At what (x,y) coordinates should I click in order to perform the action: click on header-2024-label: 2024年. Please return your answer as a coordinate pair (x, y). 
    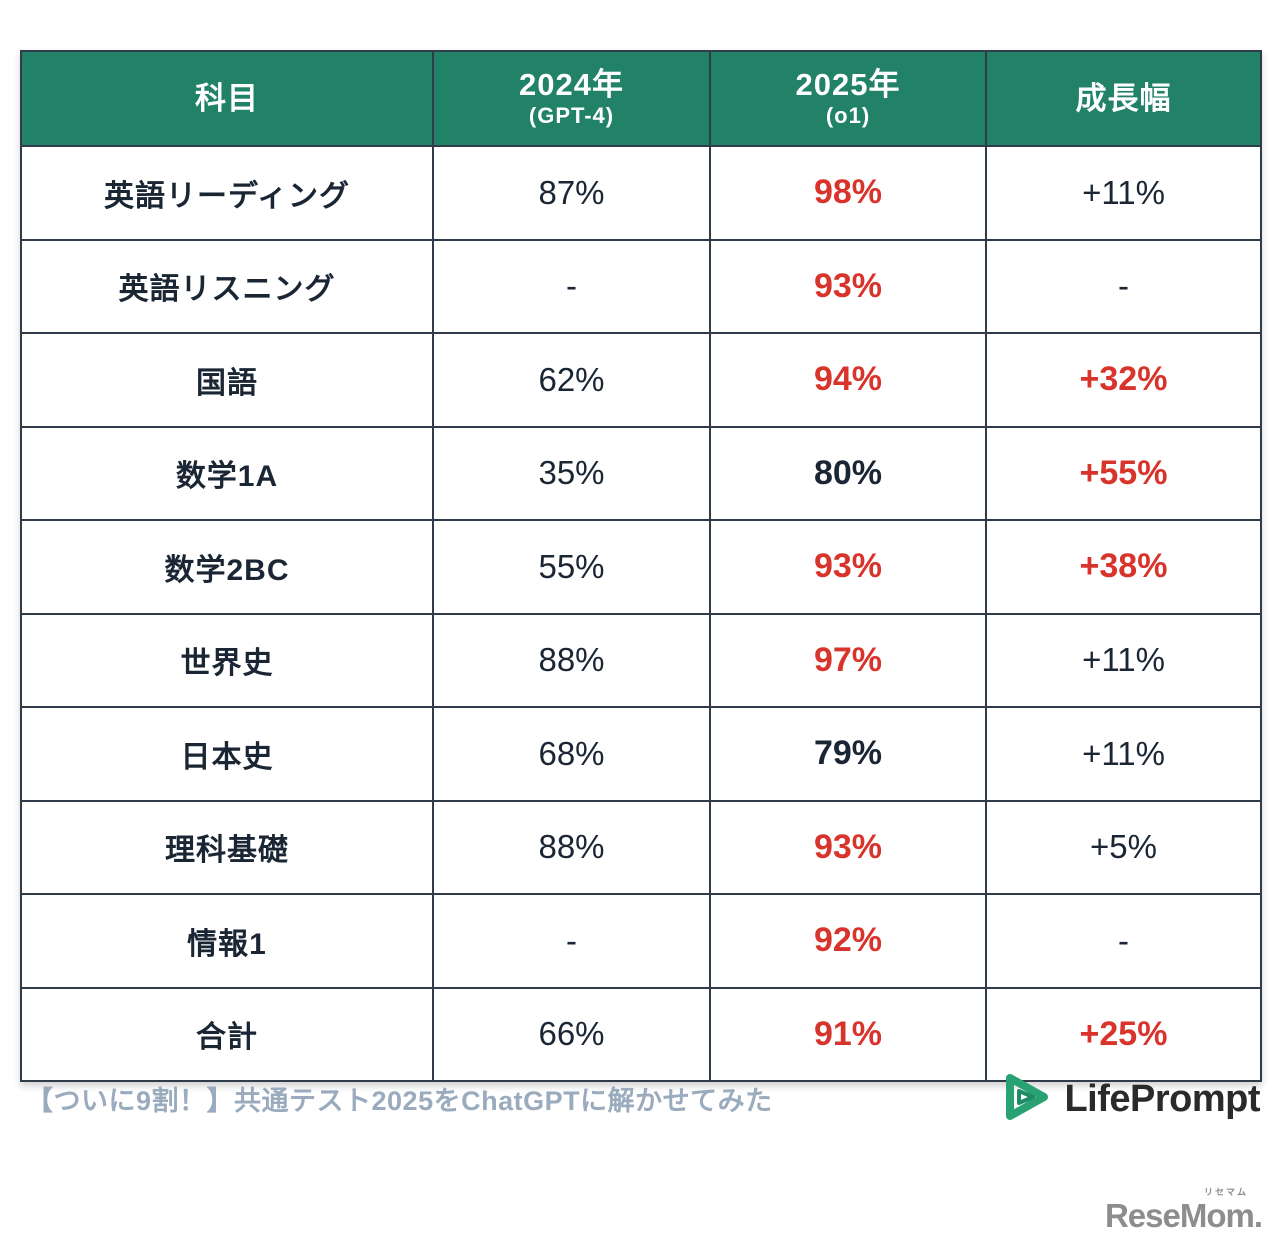
    Looking at the image, I should click on (571, 85).